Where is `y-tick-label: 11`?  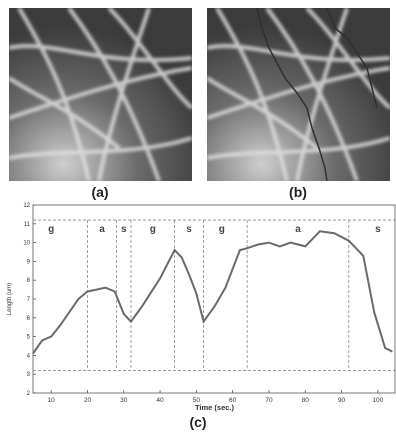 y-tick-label: 11 is located at coordinates (27, 225).